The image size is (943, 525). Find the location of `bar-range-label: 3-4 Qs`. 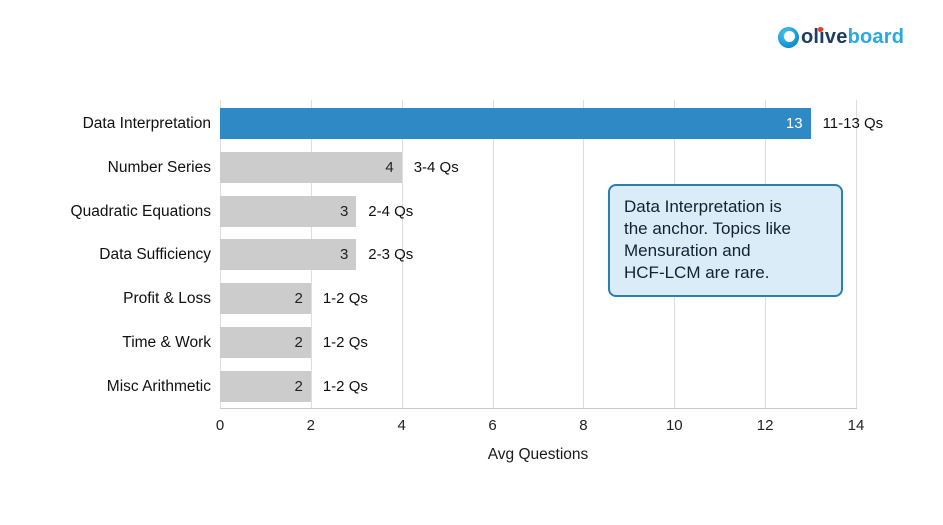

bar-range-label: 3-4 Qs is located at coordinates (436, 167).